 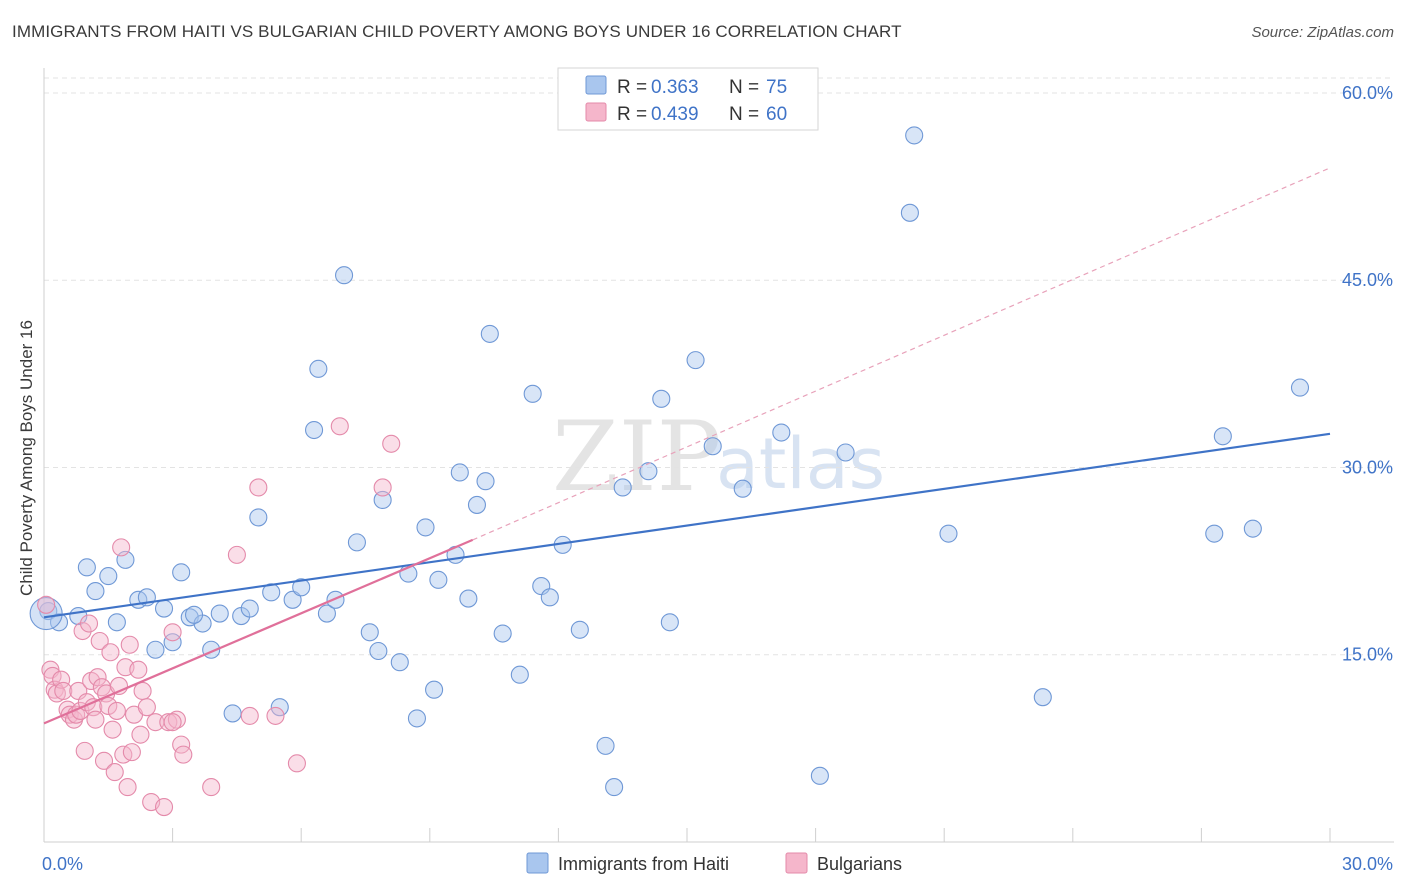 I want to click on series-legend-swatch-blue, so click(x=537, y=863).